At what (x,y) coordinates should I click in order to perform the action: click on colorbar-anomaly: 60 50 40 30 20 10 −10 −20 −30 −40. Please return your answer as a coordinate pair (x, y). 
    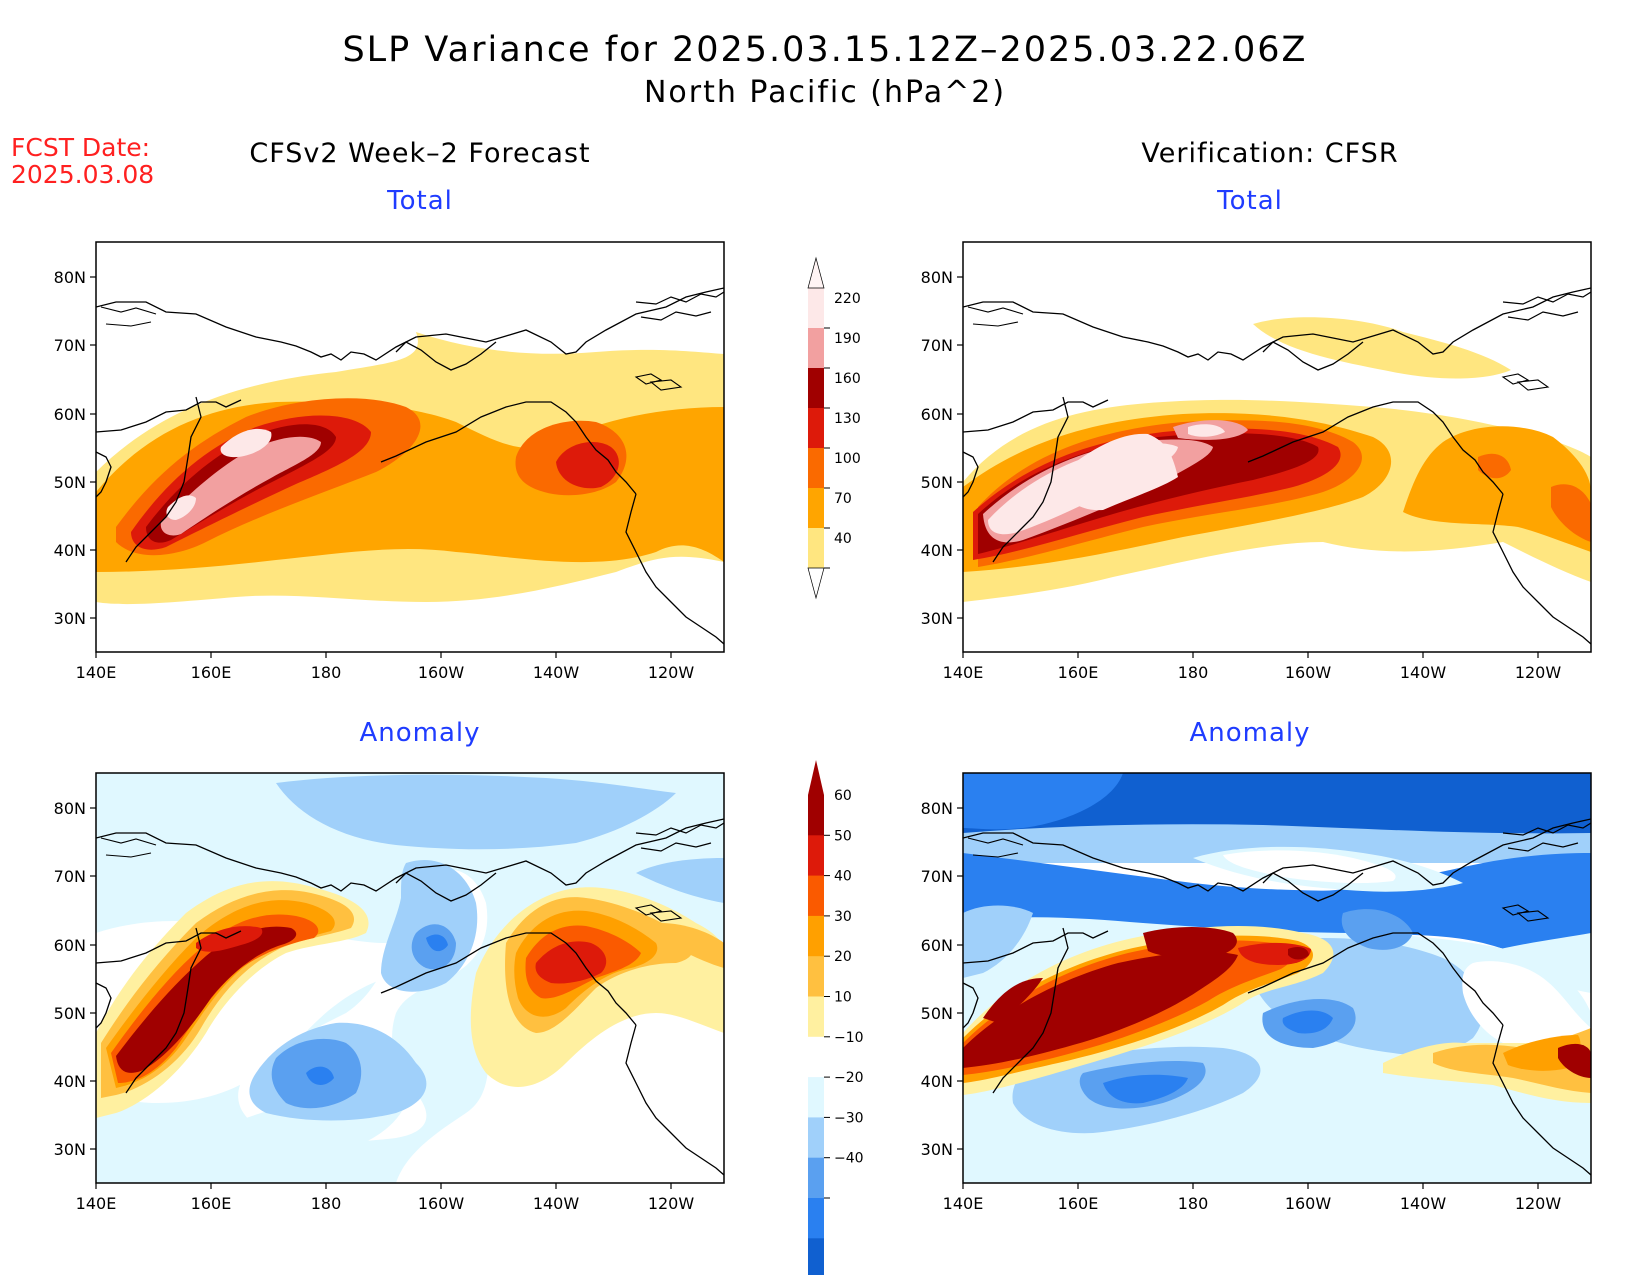
    Looking at the image, I should click on (836, 1017).